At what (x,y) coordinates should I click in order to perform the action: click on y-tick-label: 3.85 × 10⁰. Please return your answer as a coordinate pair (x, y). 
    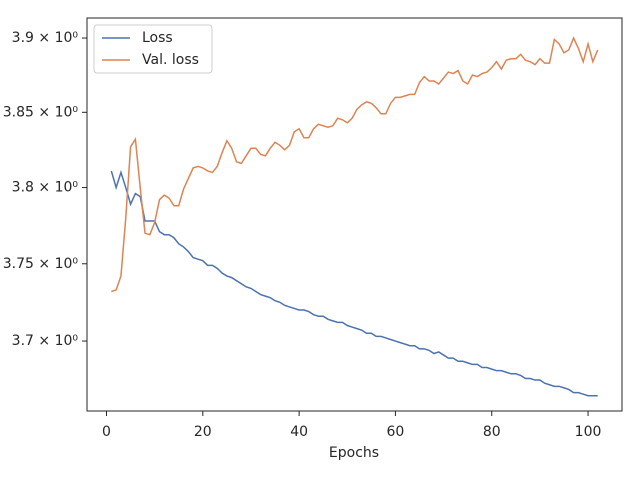
    Looking at the image, I should click on (41, 112).